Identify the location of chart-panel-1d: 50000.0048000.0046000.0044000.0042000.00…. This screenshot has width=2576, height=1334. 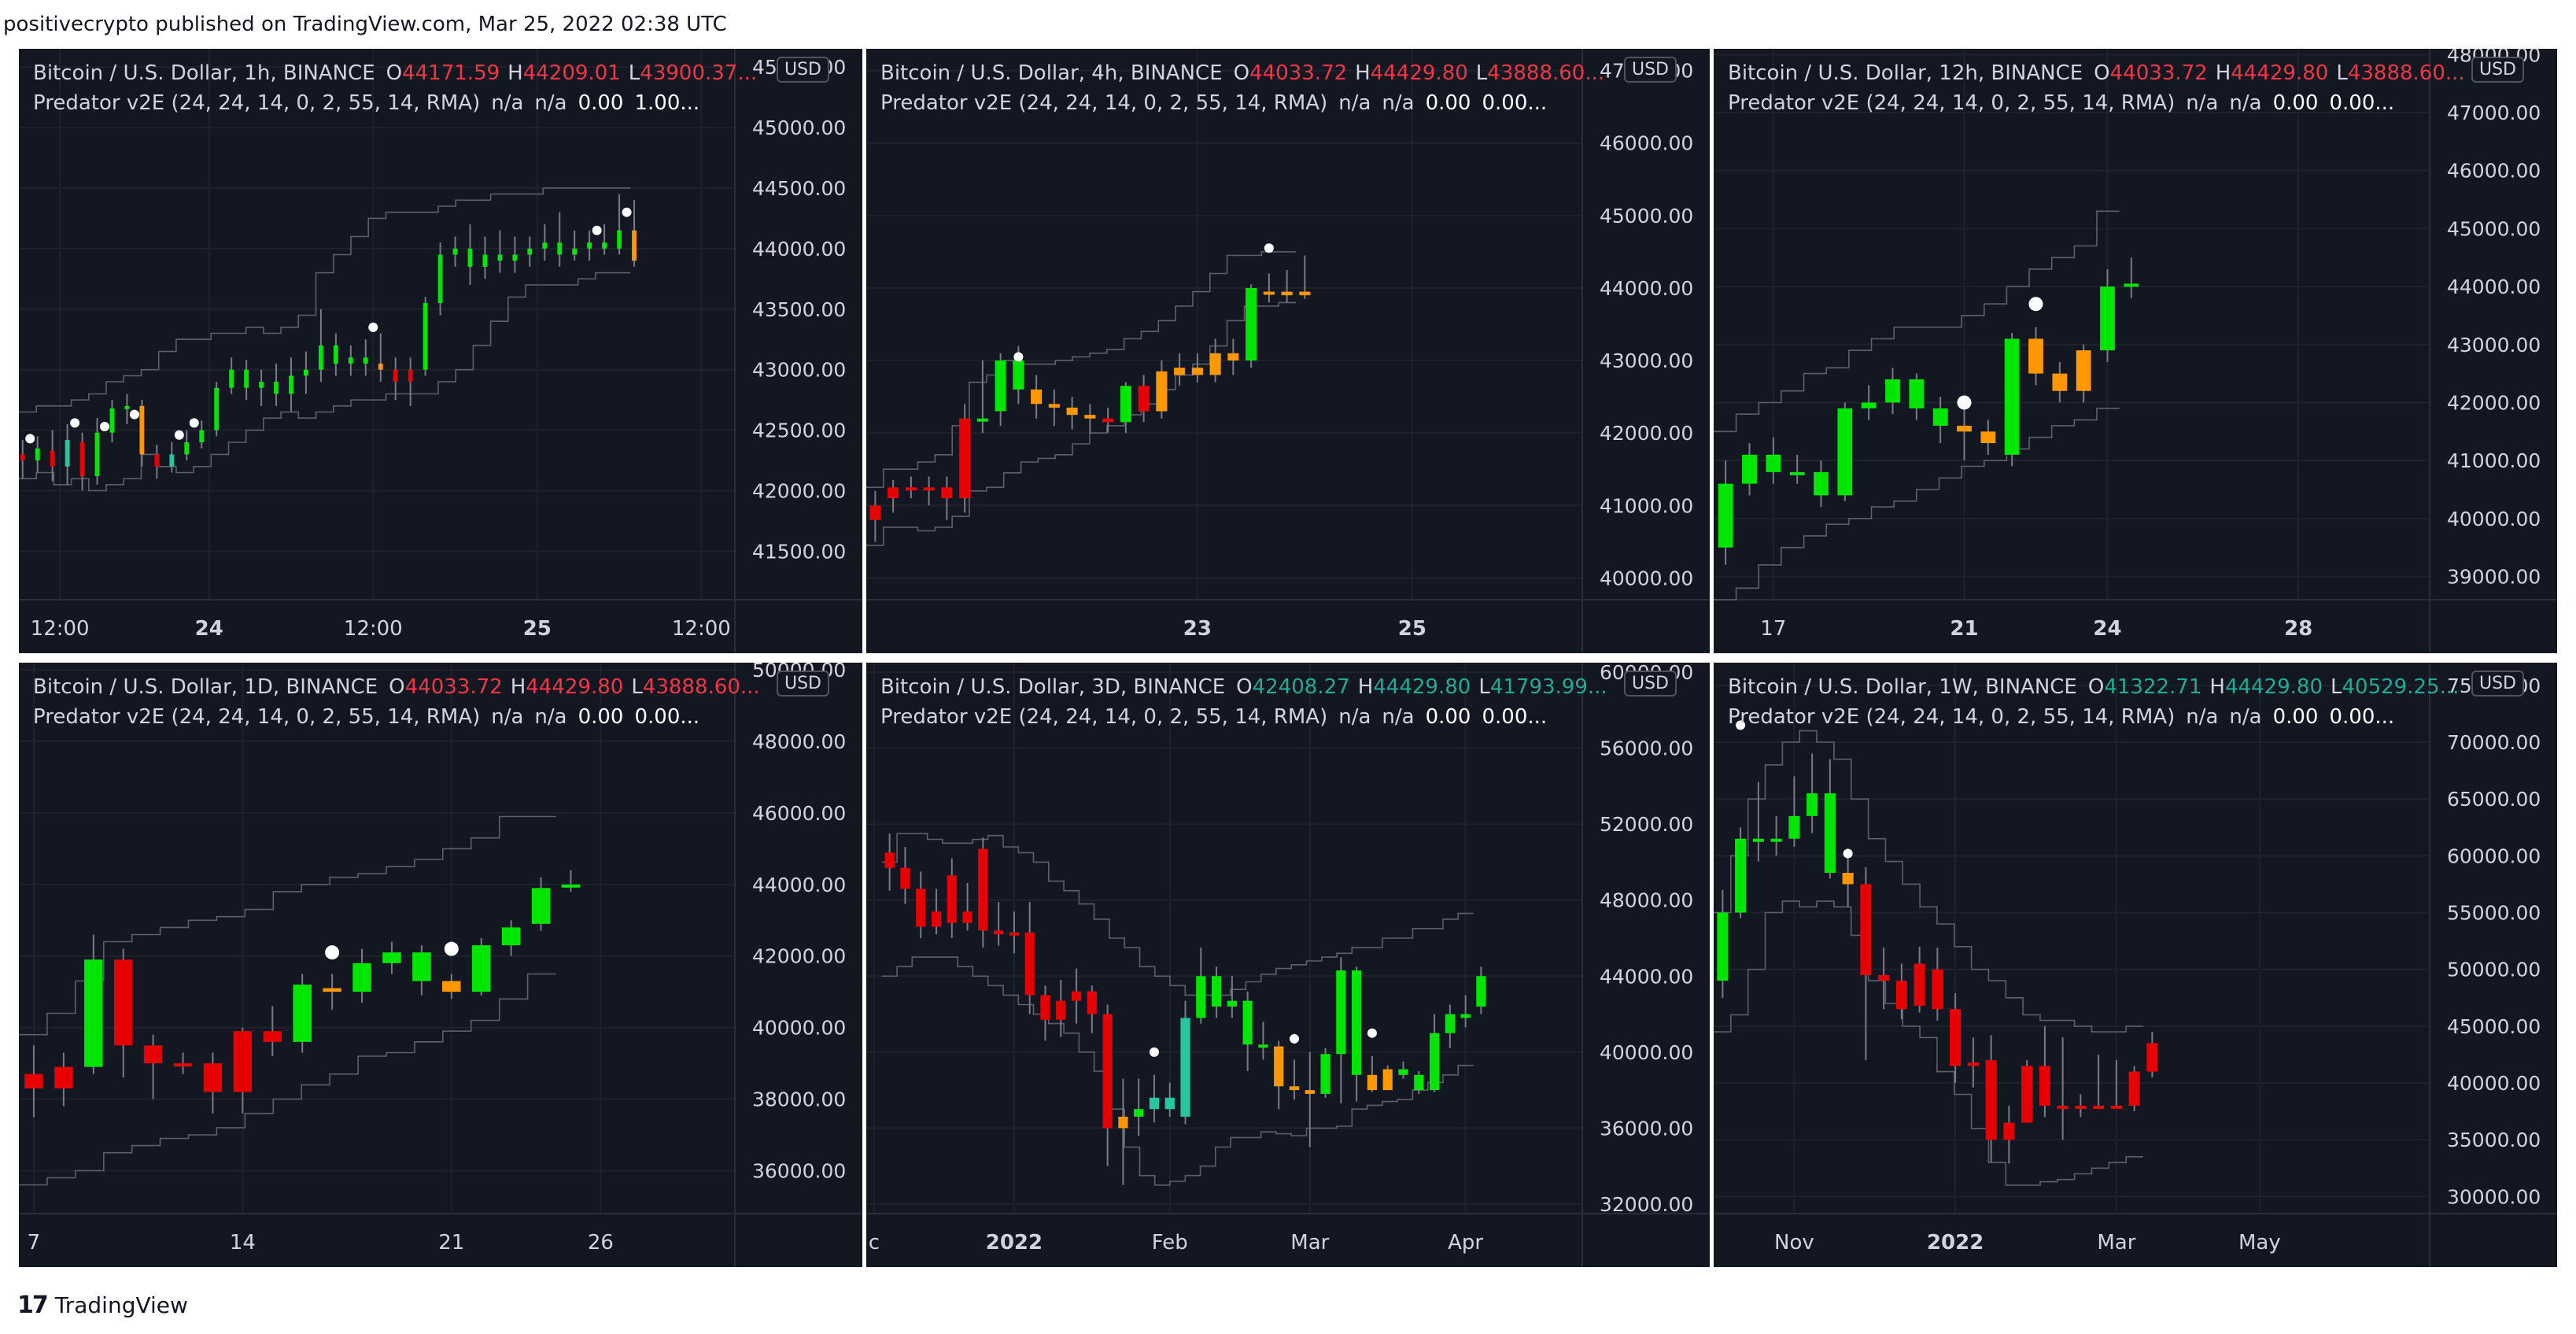
(440, 965).